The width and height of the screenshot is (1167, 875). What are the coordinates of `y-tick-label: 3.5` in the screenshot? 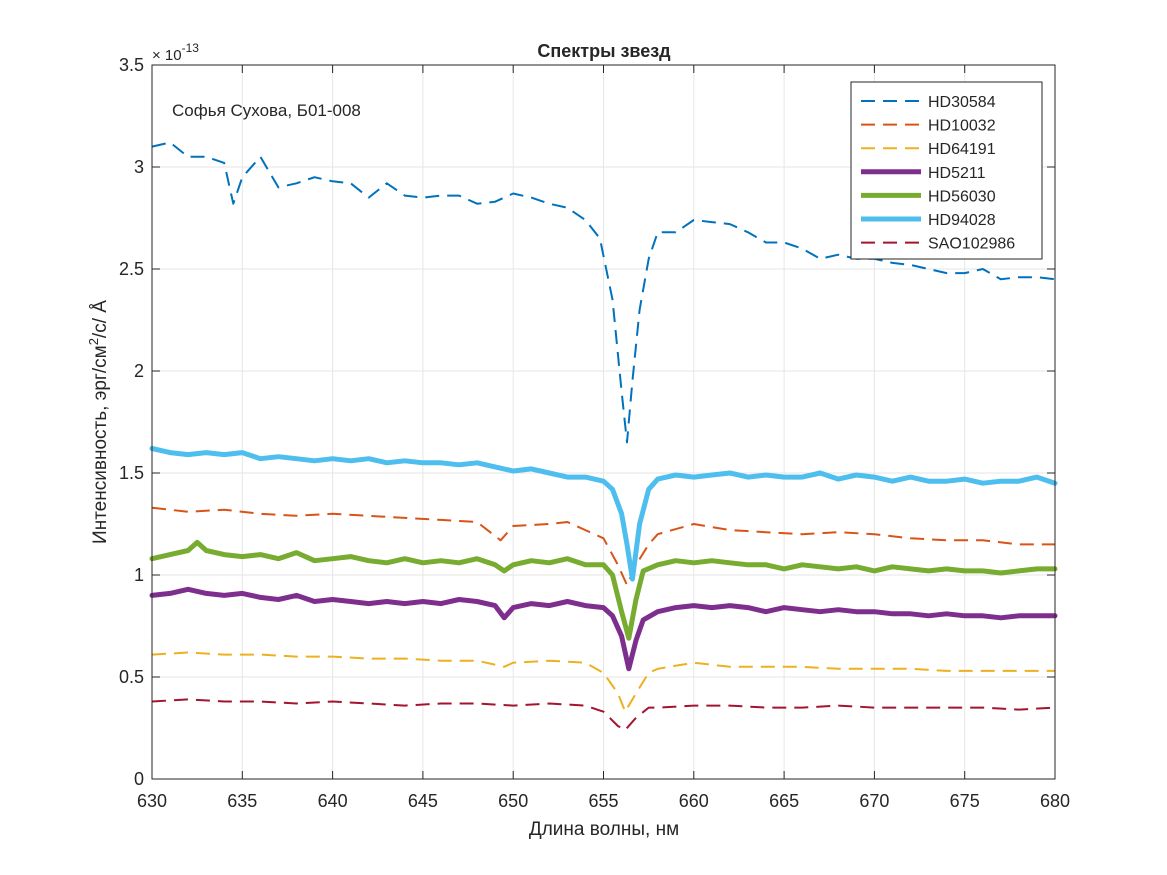 It's located at (131, 65).